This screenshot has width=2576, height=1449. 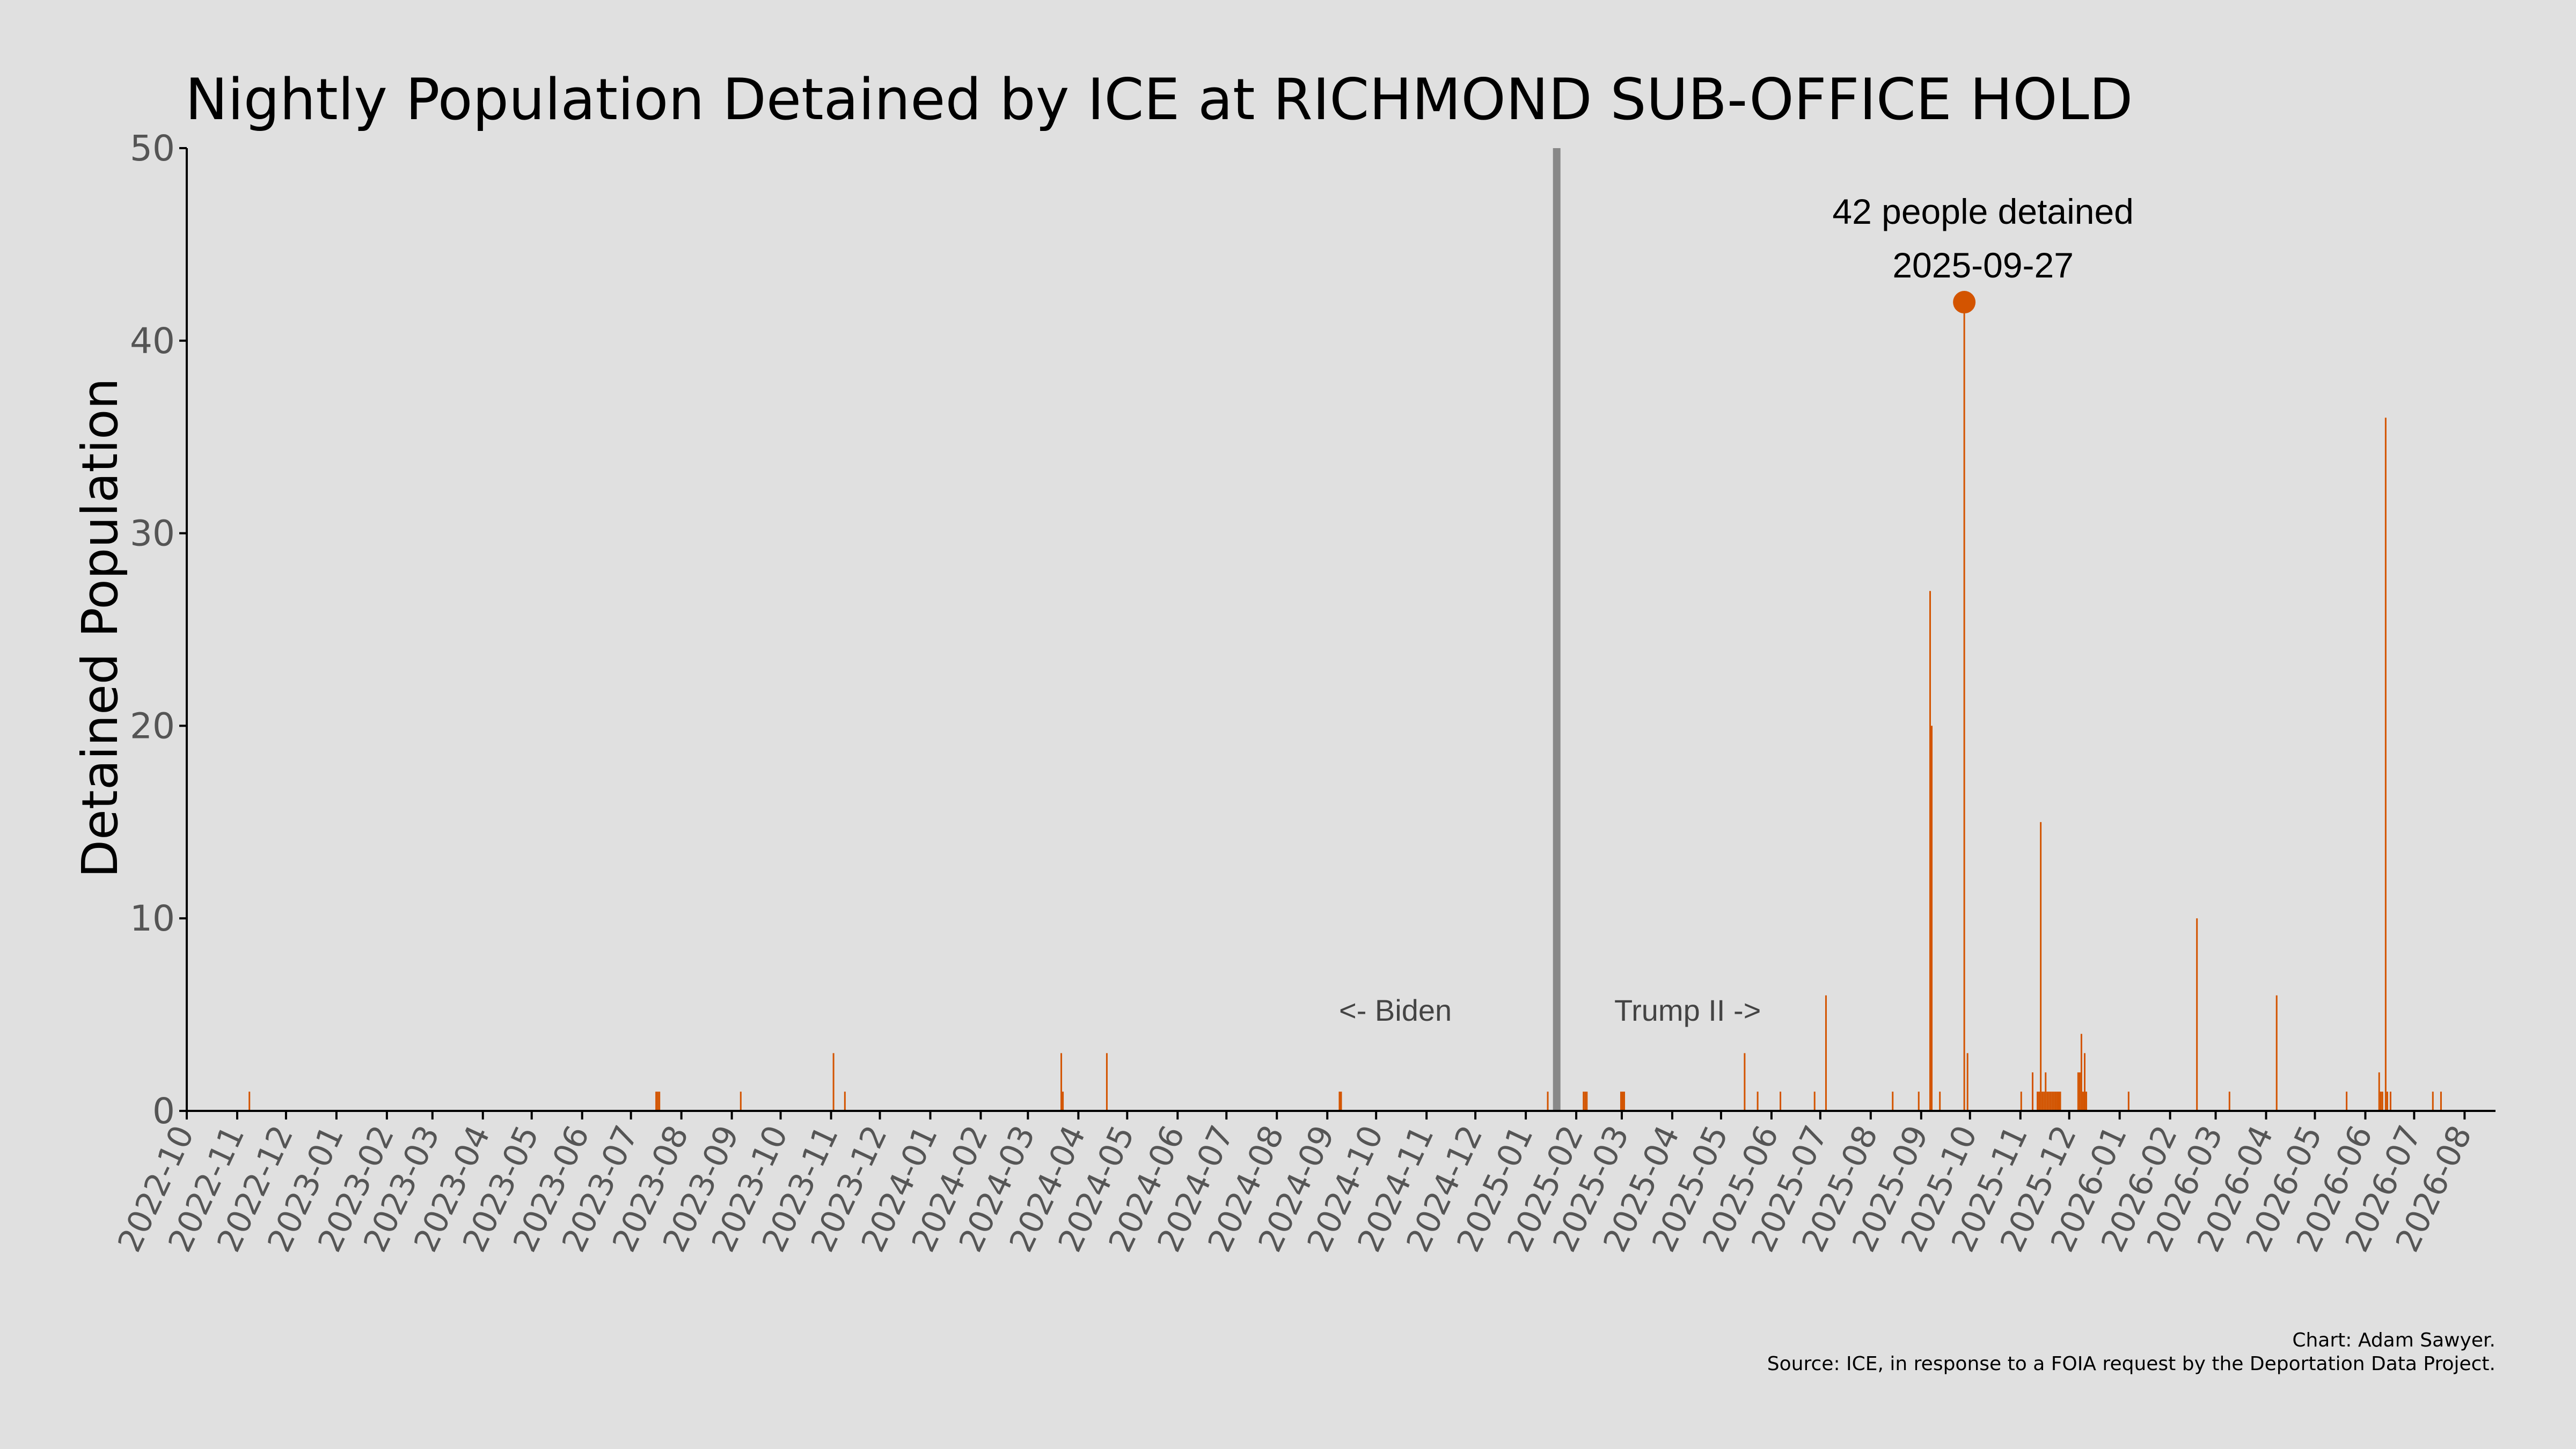 What do you see at coordinates (1395, 1010) in the screenshot?
I see `era-label-before: <- Biden` at bounding box center [1395, 1010].